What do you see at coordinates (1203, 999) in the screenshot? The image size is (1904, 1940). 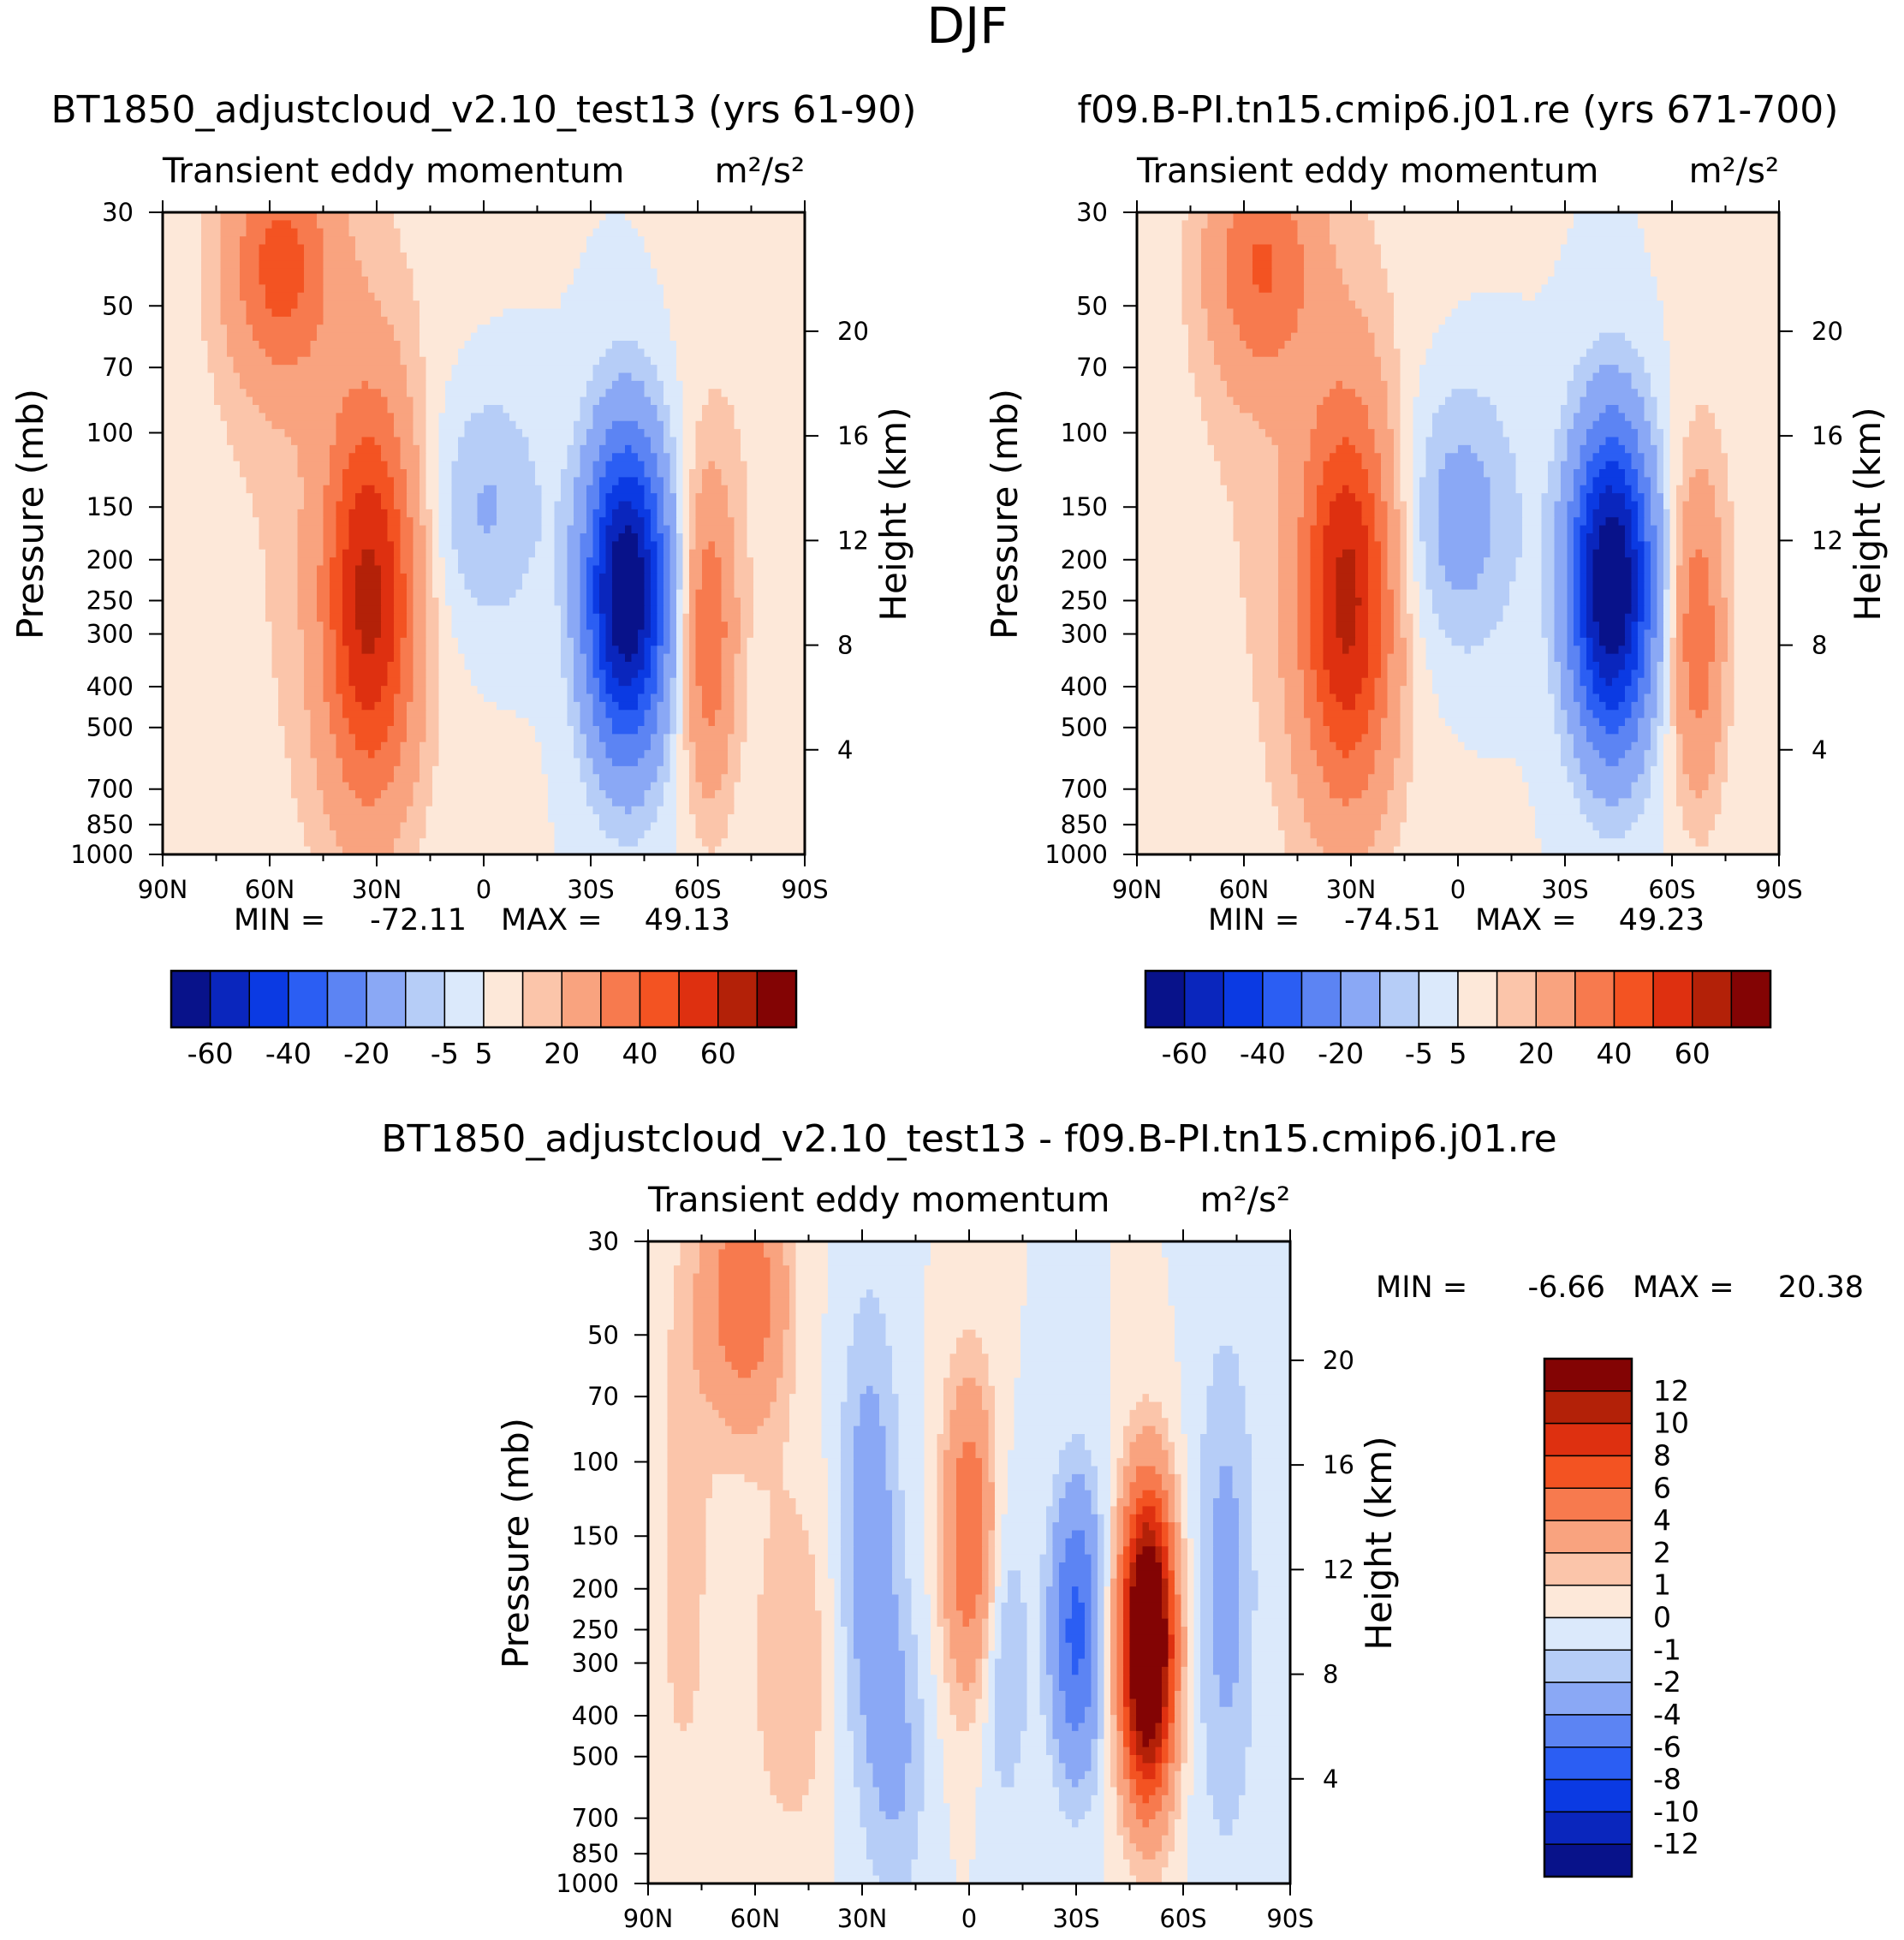 I see `colorbar-box` at bounding box center [1203, 999].